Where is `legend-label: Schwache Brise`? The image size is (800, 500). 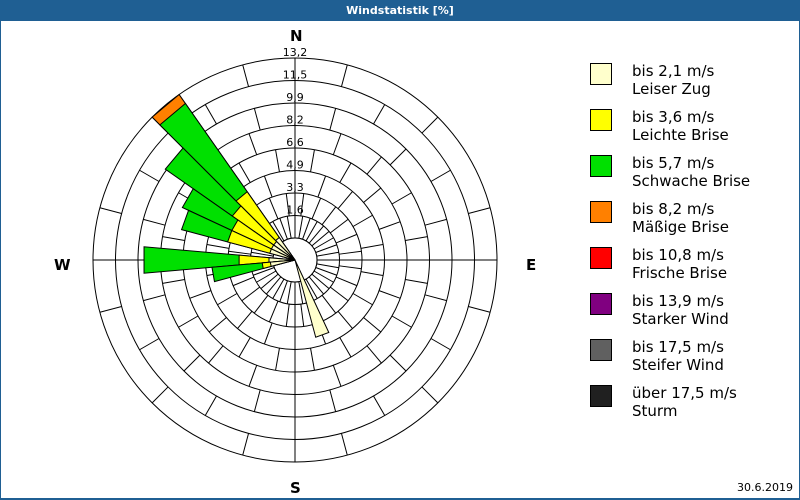 legend-label: Schwache Brise is located at coordinates (691, 181).